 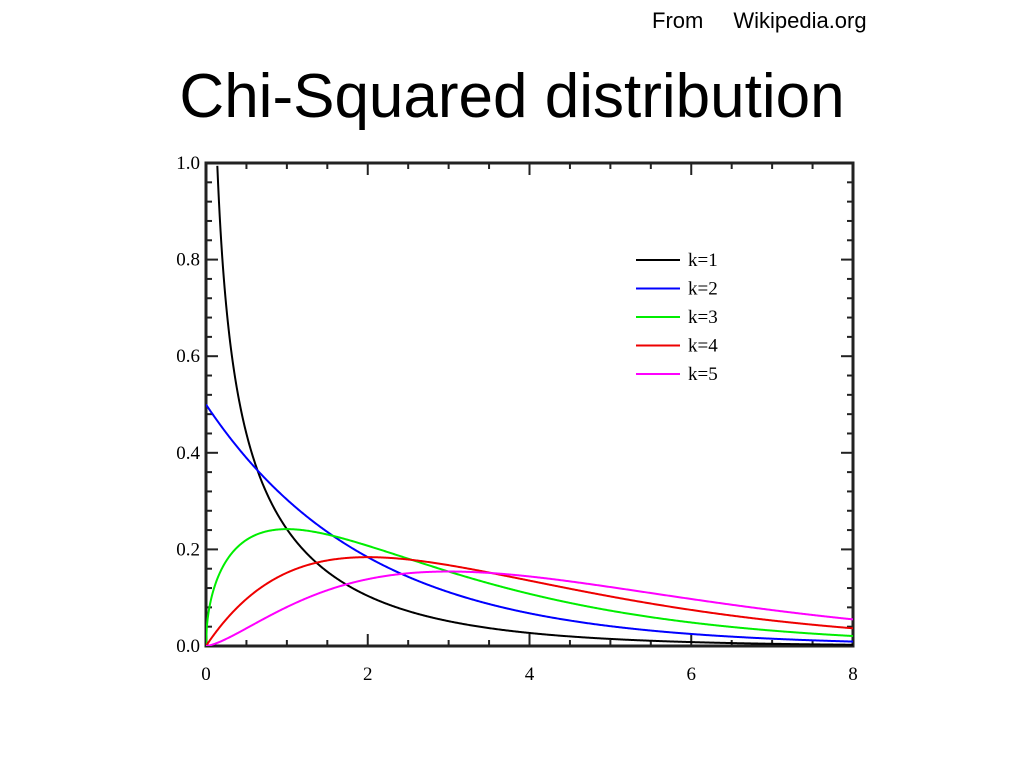 What do you see at coordinates (678, 20) in the screenshot?
I see `source-prefix: From` at bounding box center [678, 20].